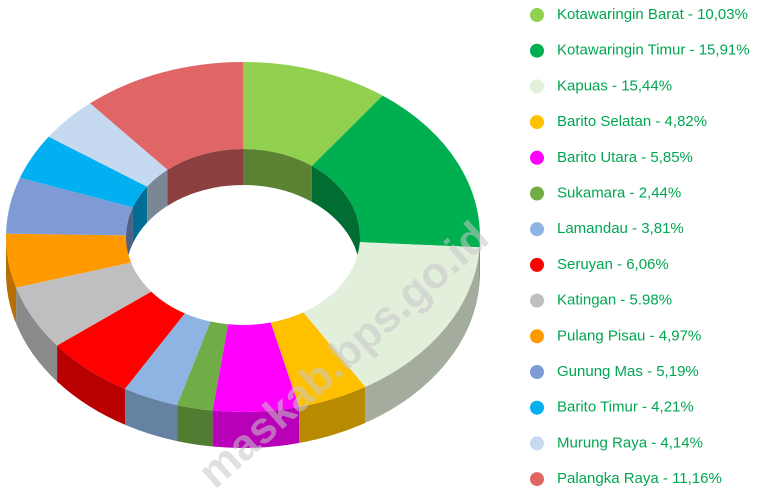 This screenshot has width=780, height=492. I want to click on legend-label: Kapuas - 15,44%, so click(614, 85).